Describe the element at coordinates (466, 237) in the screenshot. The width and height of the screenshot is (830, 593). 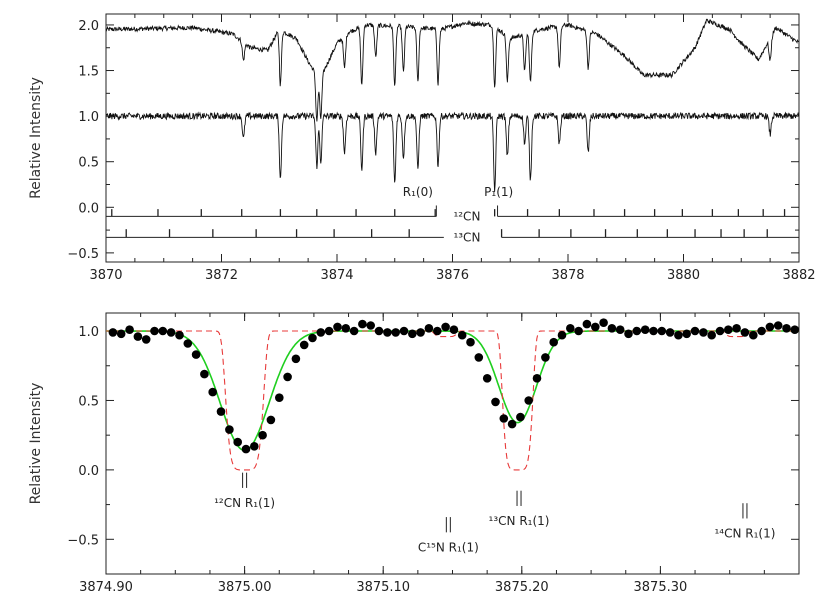
I see `top-annotation: ¹³CN` at that location.